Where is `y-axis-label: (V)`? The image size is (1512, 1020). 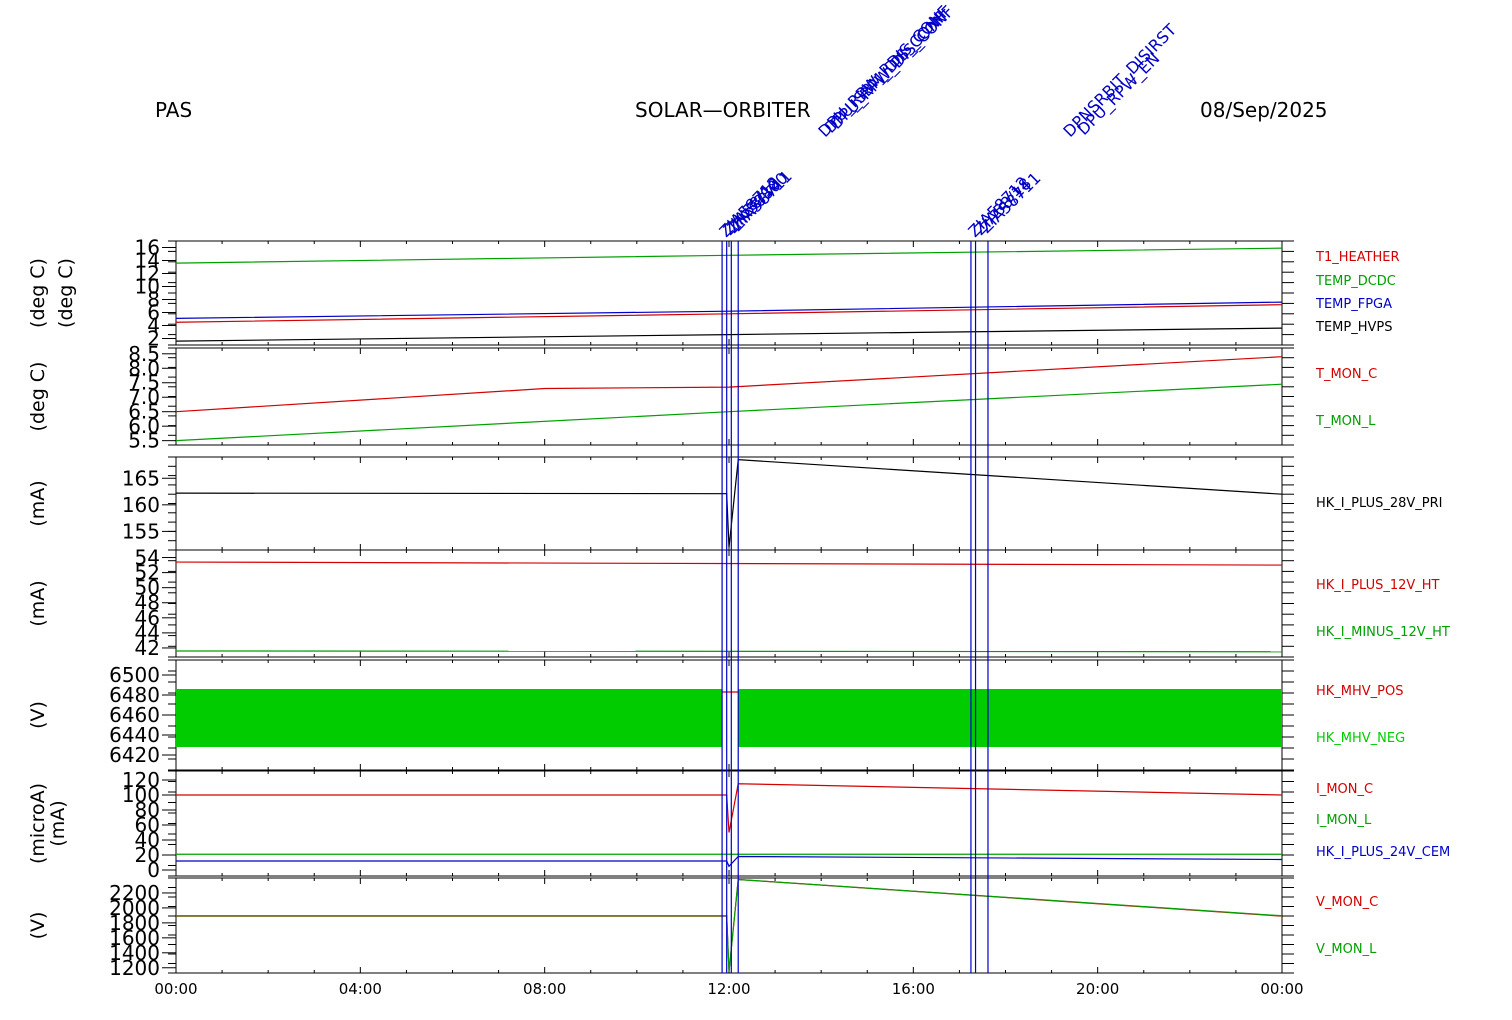 y-axis-label: (V) is located at coordinates (38, 715).